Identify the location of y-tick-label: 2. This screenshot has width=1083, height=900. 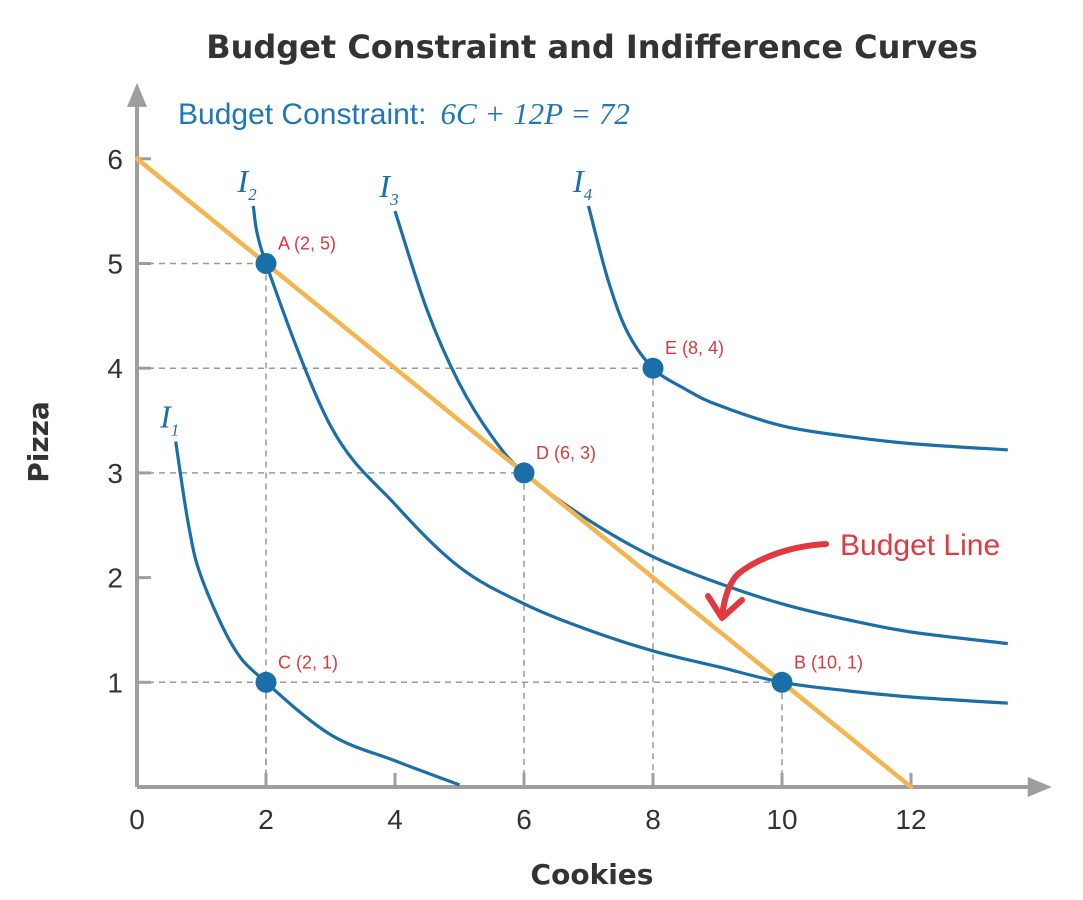
(115, 578).